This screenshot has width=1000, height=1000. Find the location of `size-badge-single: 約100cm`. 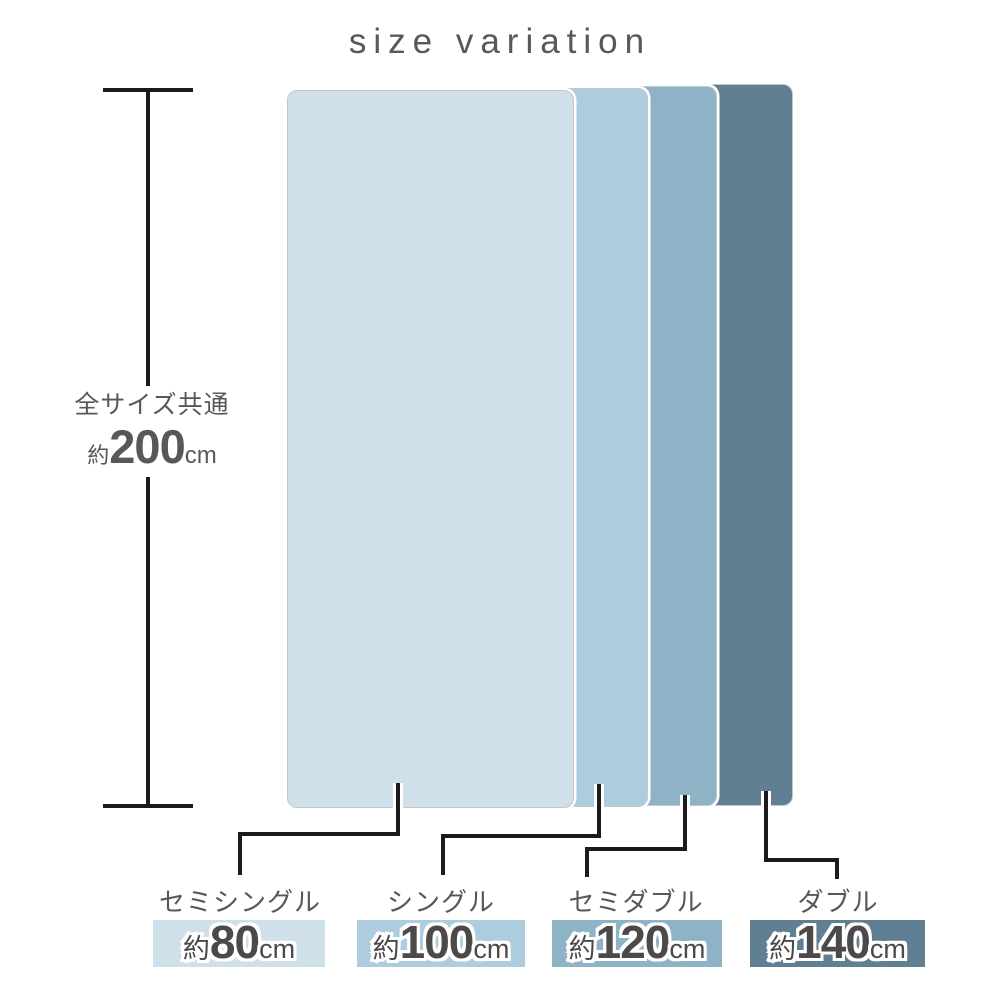

size-badge-single: 約100cm is located at coordinates (441, 942).